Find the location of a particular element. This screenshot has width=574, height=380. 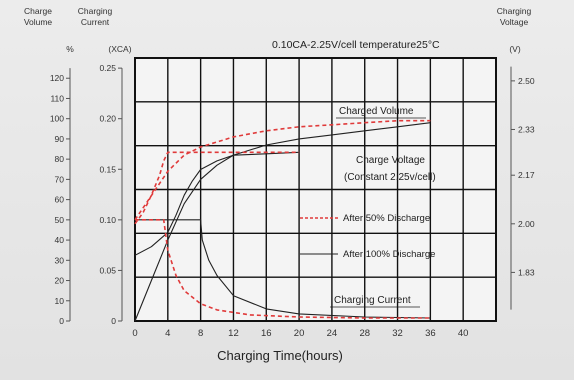

volume-tick-label: 60 is located at coordinates (60, 200).